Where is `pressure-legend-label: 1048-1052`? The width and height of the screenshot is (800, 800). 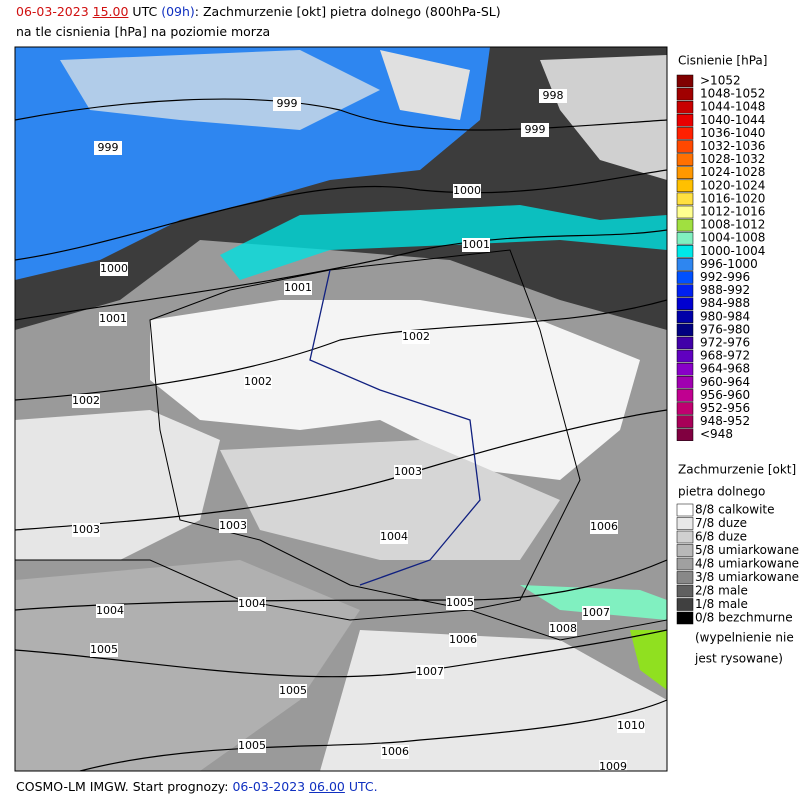 pressure-legend-label: 1048-1052 is located at coordinates (732, 94).